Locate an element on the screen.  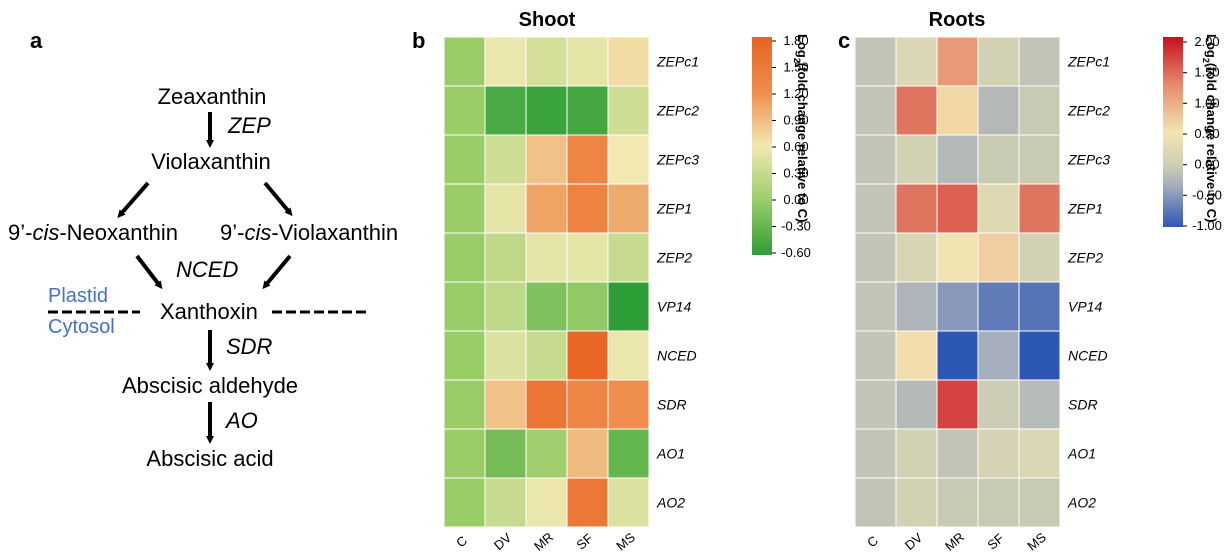
cis-violaxanthin-label: 9’-cis-Violaxanthin is located at coordinates (309, 232).